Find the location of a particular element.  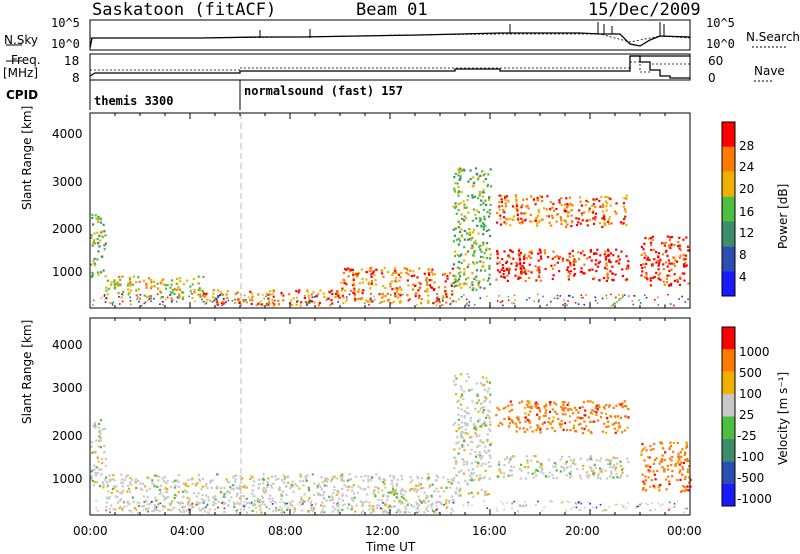

vel-cbar-tick-500: 500 is located at coordinates (750, 373).